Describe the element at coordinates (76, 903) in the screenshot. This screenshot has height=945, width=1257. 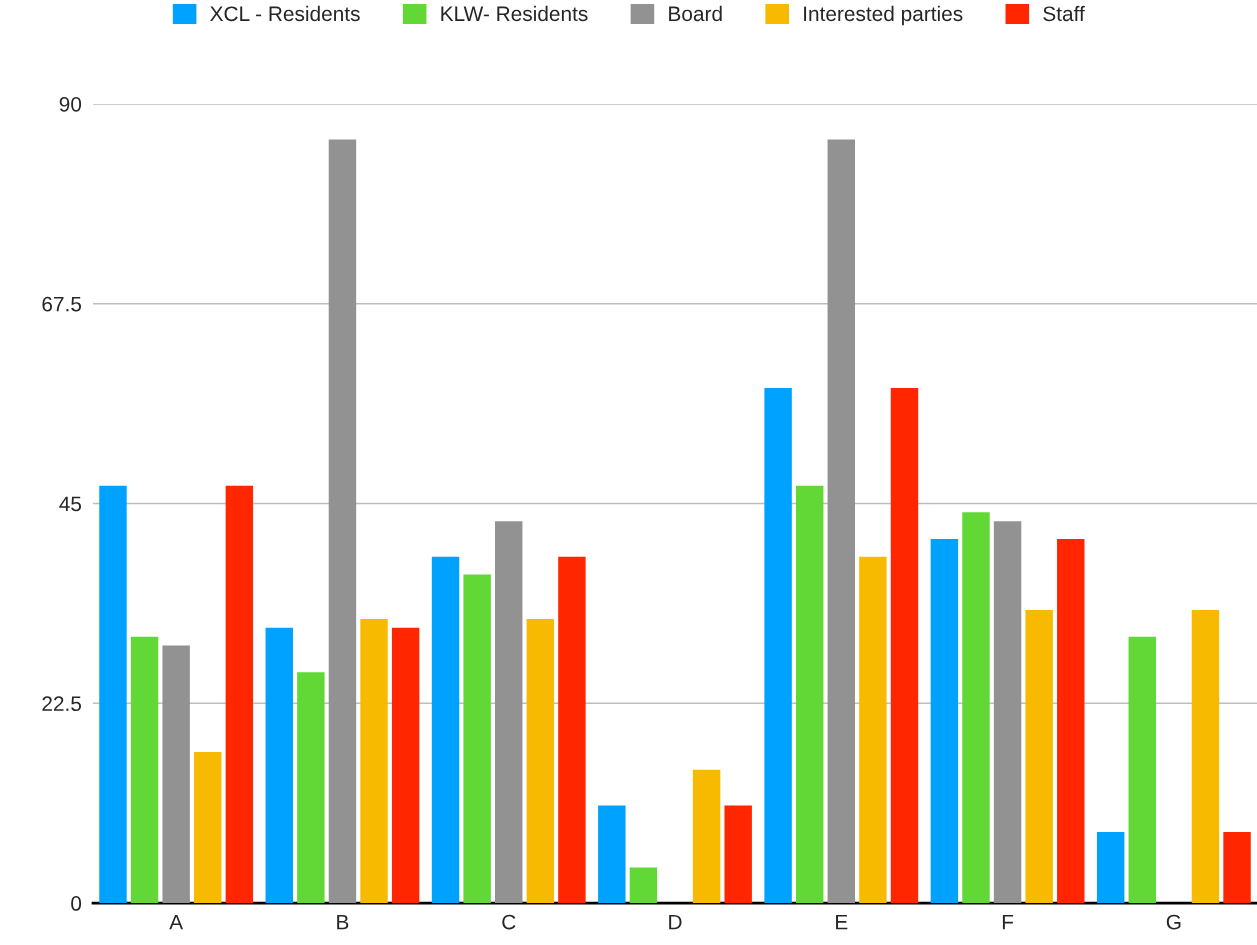
I see `y-tick-label: 0` at that location.